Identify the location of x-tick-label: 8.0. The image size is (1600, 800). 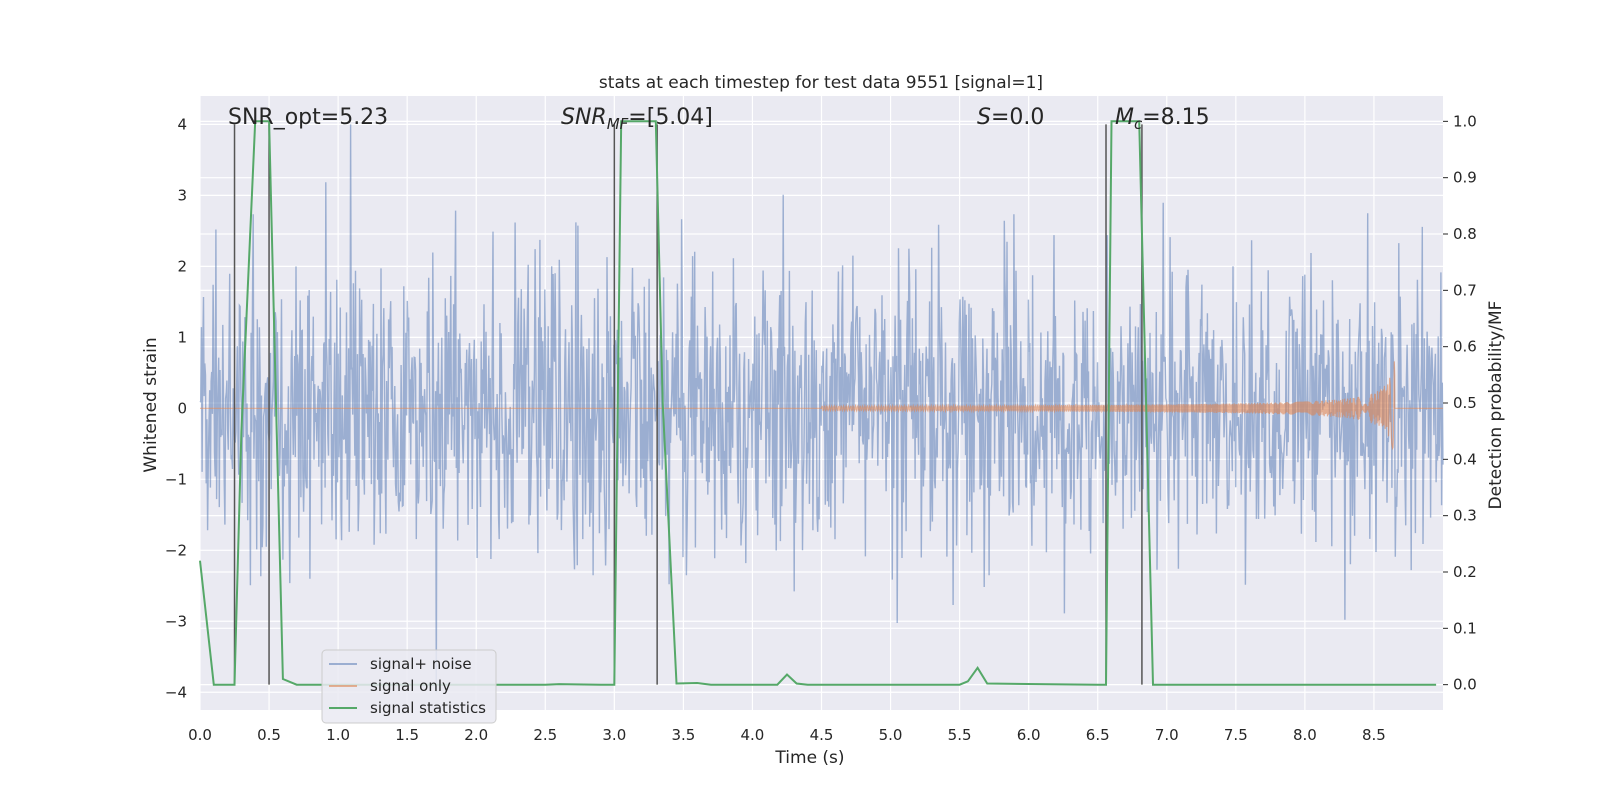
(1305, 735).